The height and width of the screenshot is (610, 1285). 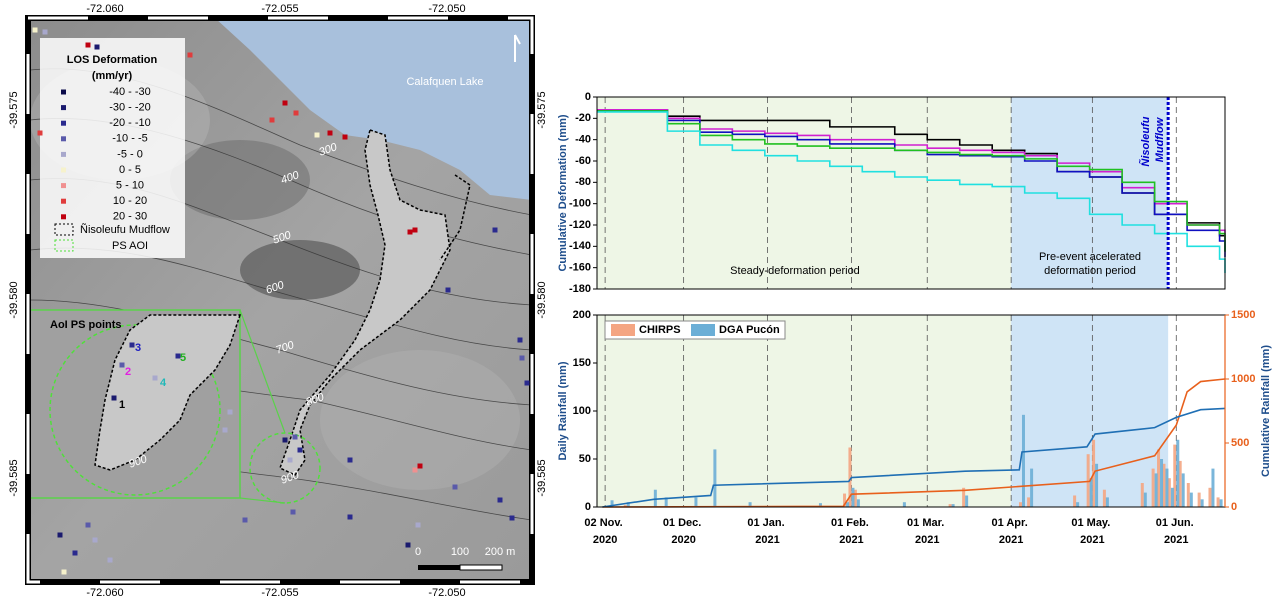 I want to click on y-tick-label: 0, so click(x=588, y=507).